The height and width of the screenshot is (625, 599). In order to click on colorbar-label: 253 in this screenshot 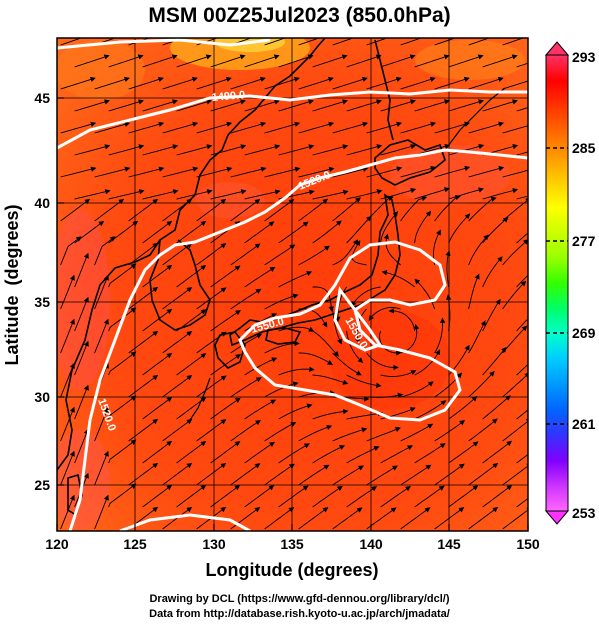, I will do `click(584, 513)`.